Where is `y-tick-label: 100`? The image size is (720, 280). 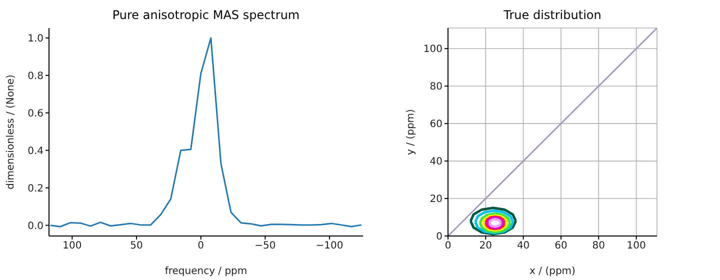 y-tick-label: 100 is located at coordinates (432, 50).